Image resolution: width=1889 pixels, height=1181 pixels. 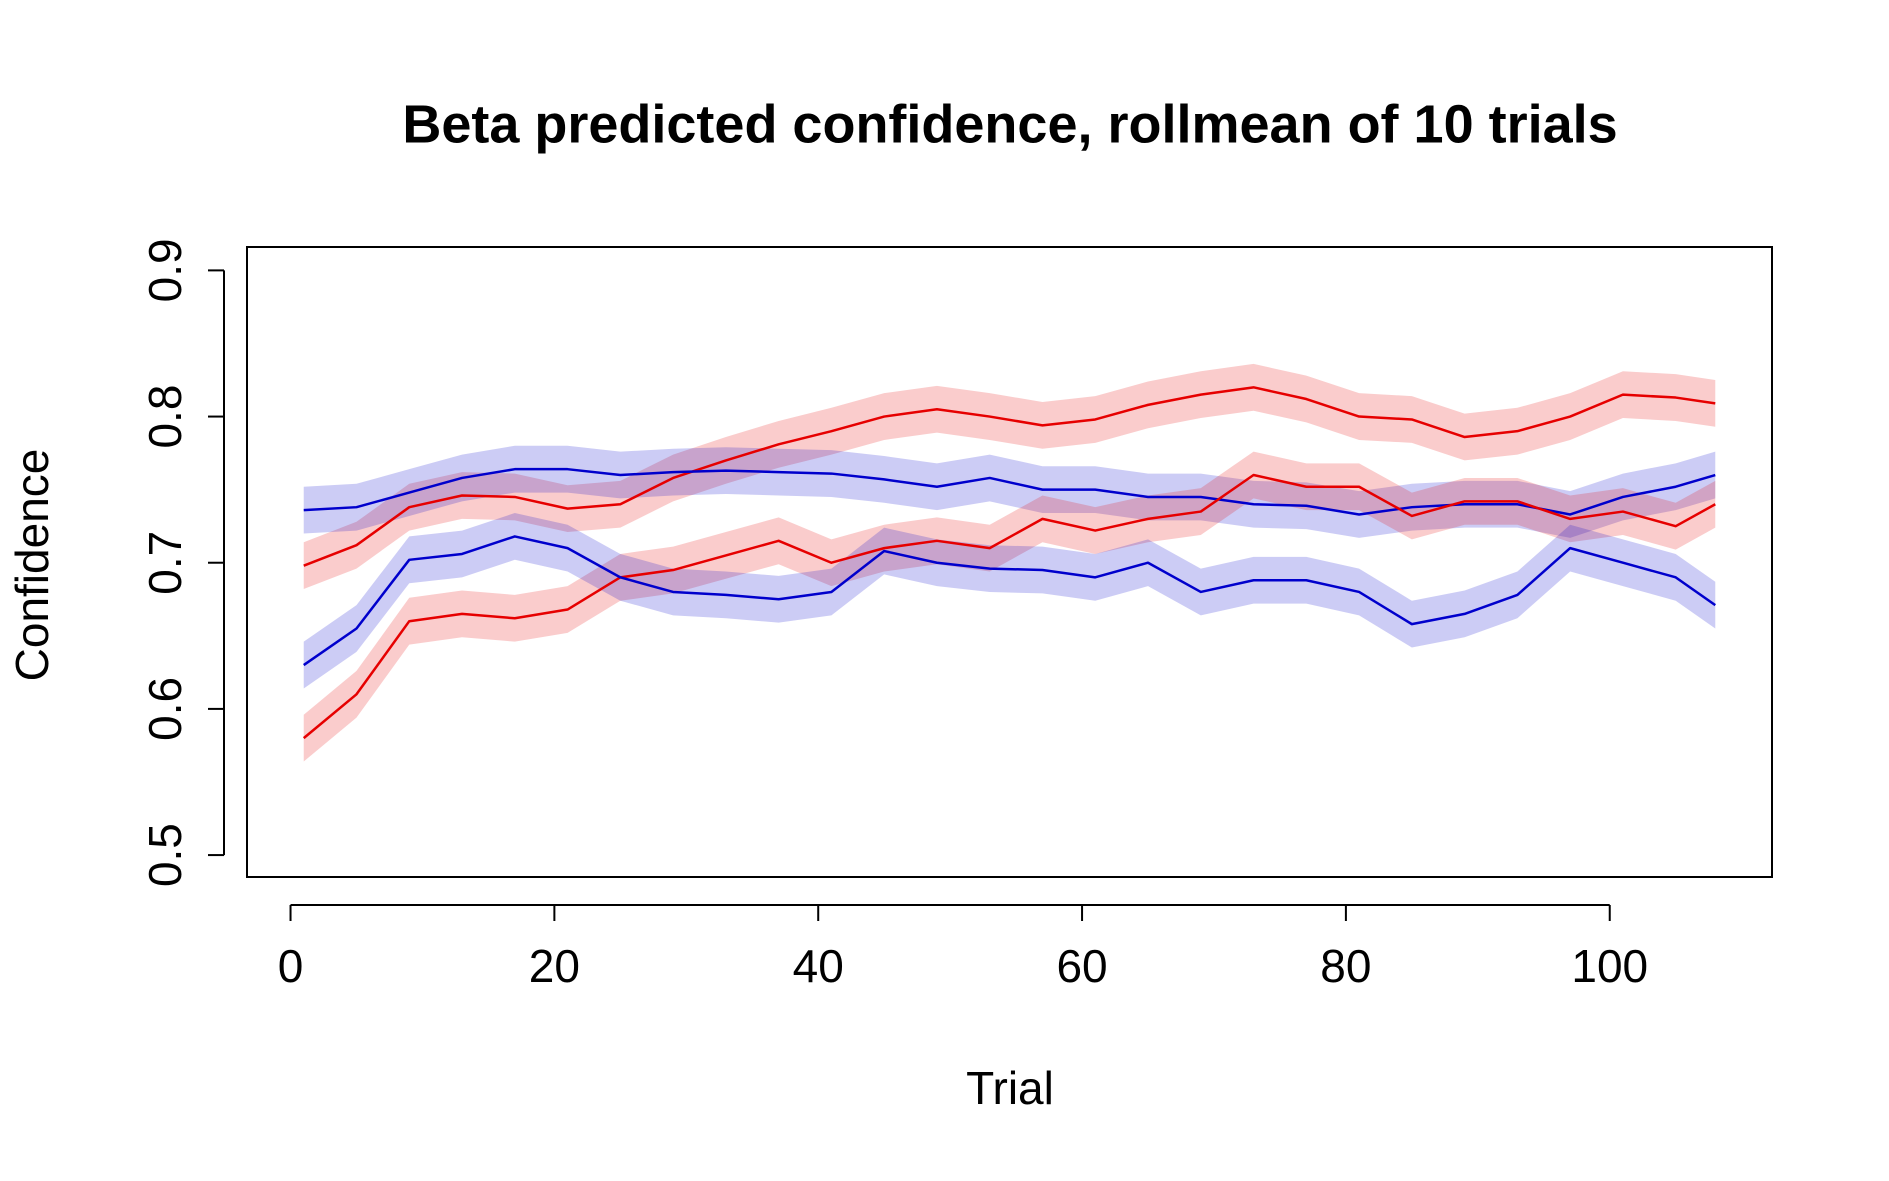 I want to click on x-axis-label: Trial, so click(x=1010, y=1088).